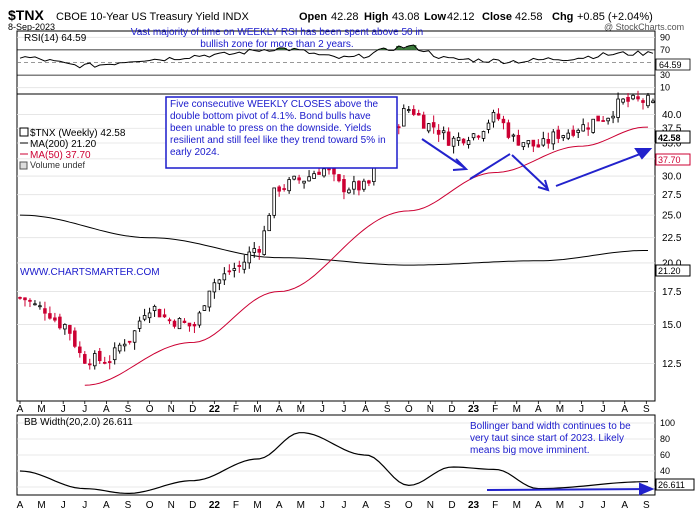  Describe the element at coordinates (78, 133) in the screenshot. I see `legend-price: $TNX (Weekly) 42.58` at that location.